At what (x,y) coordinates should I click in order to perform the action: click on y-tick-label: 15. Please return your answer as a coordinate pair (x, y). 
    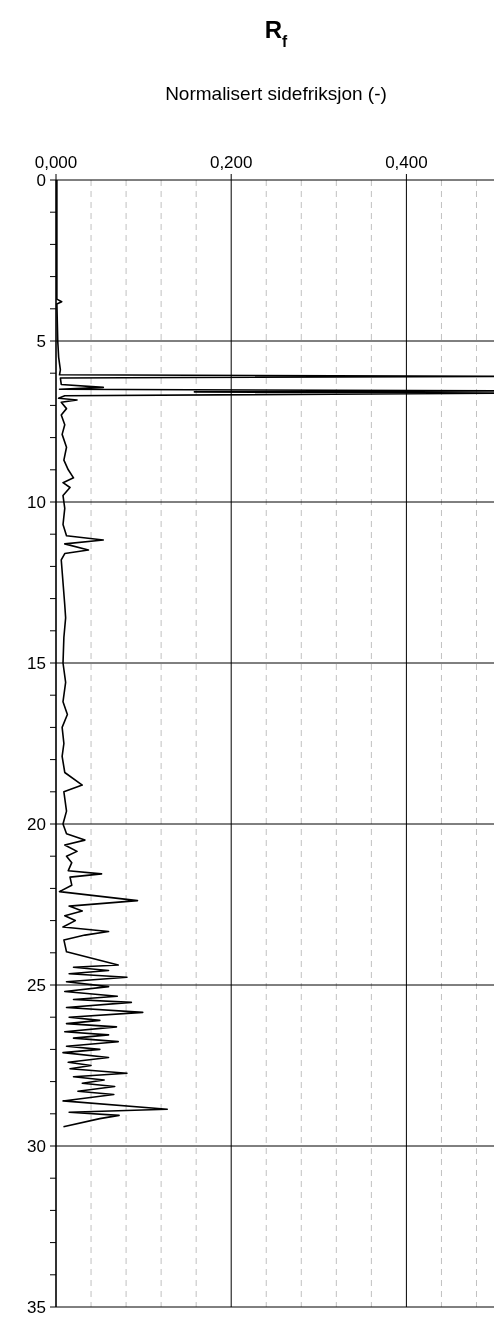
    Looking at the image, I should click on (36, 663).